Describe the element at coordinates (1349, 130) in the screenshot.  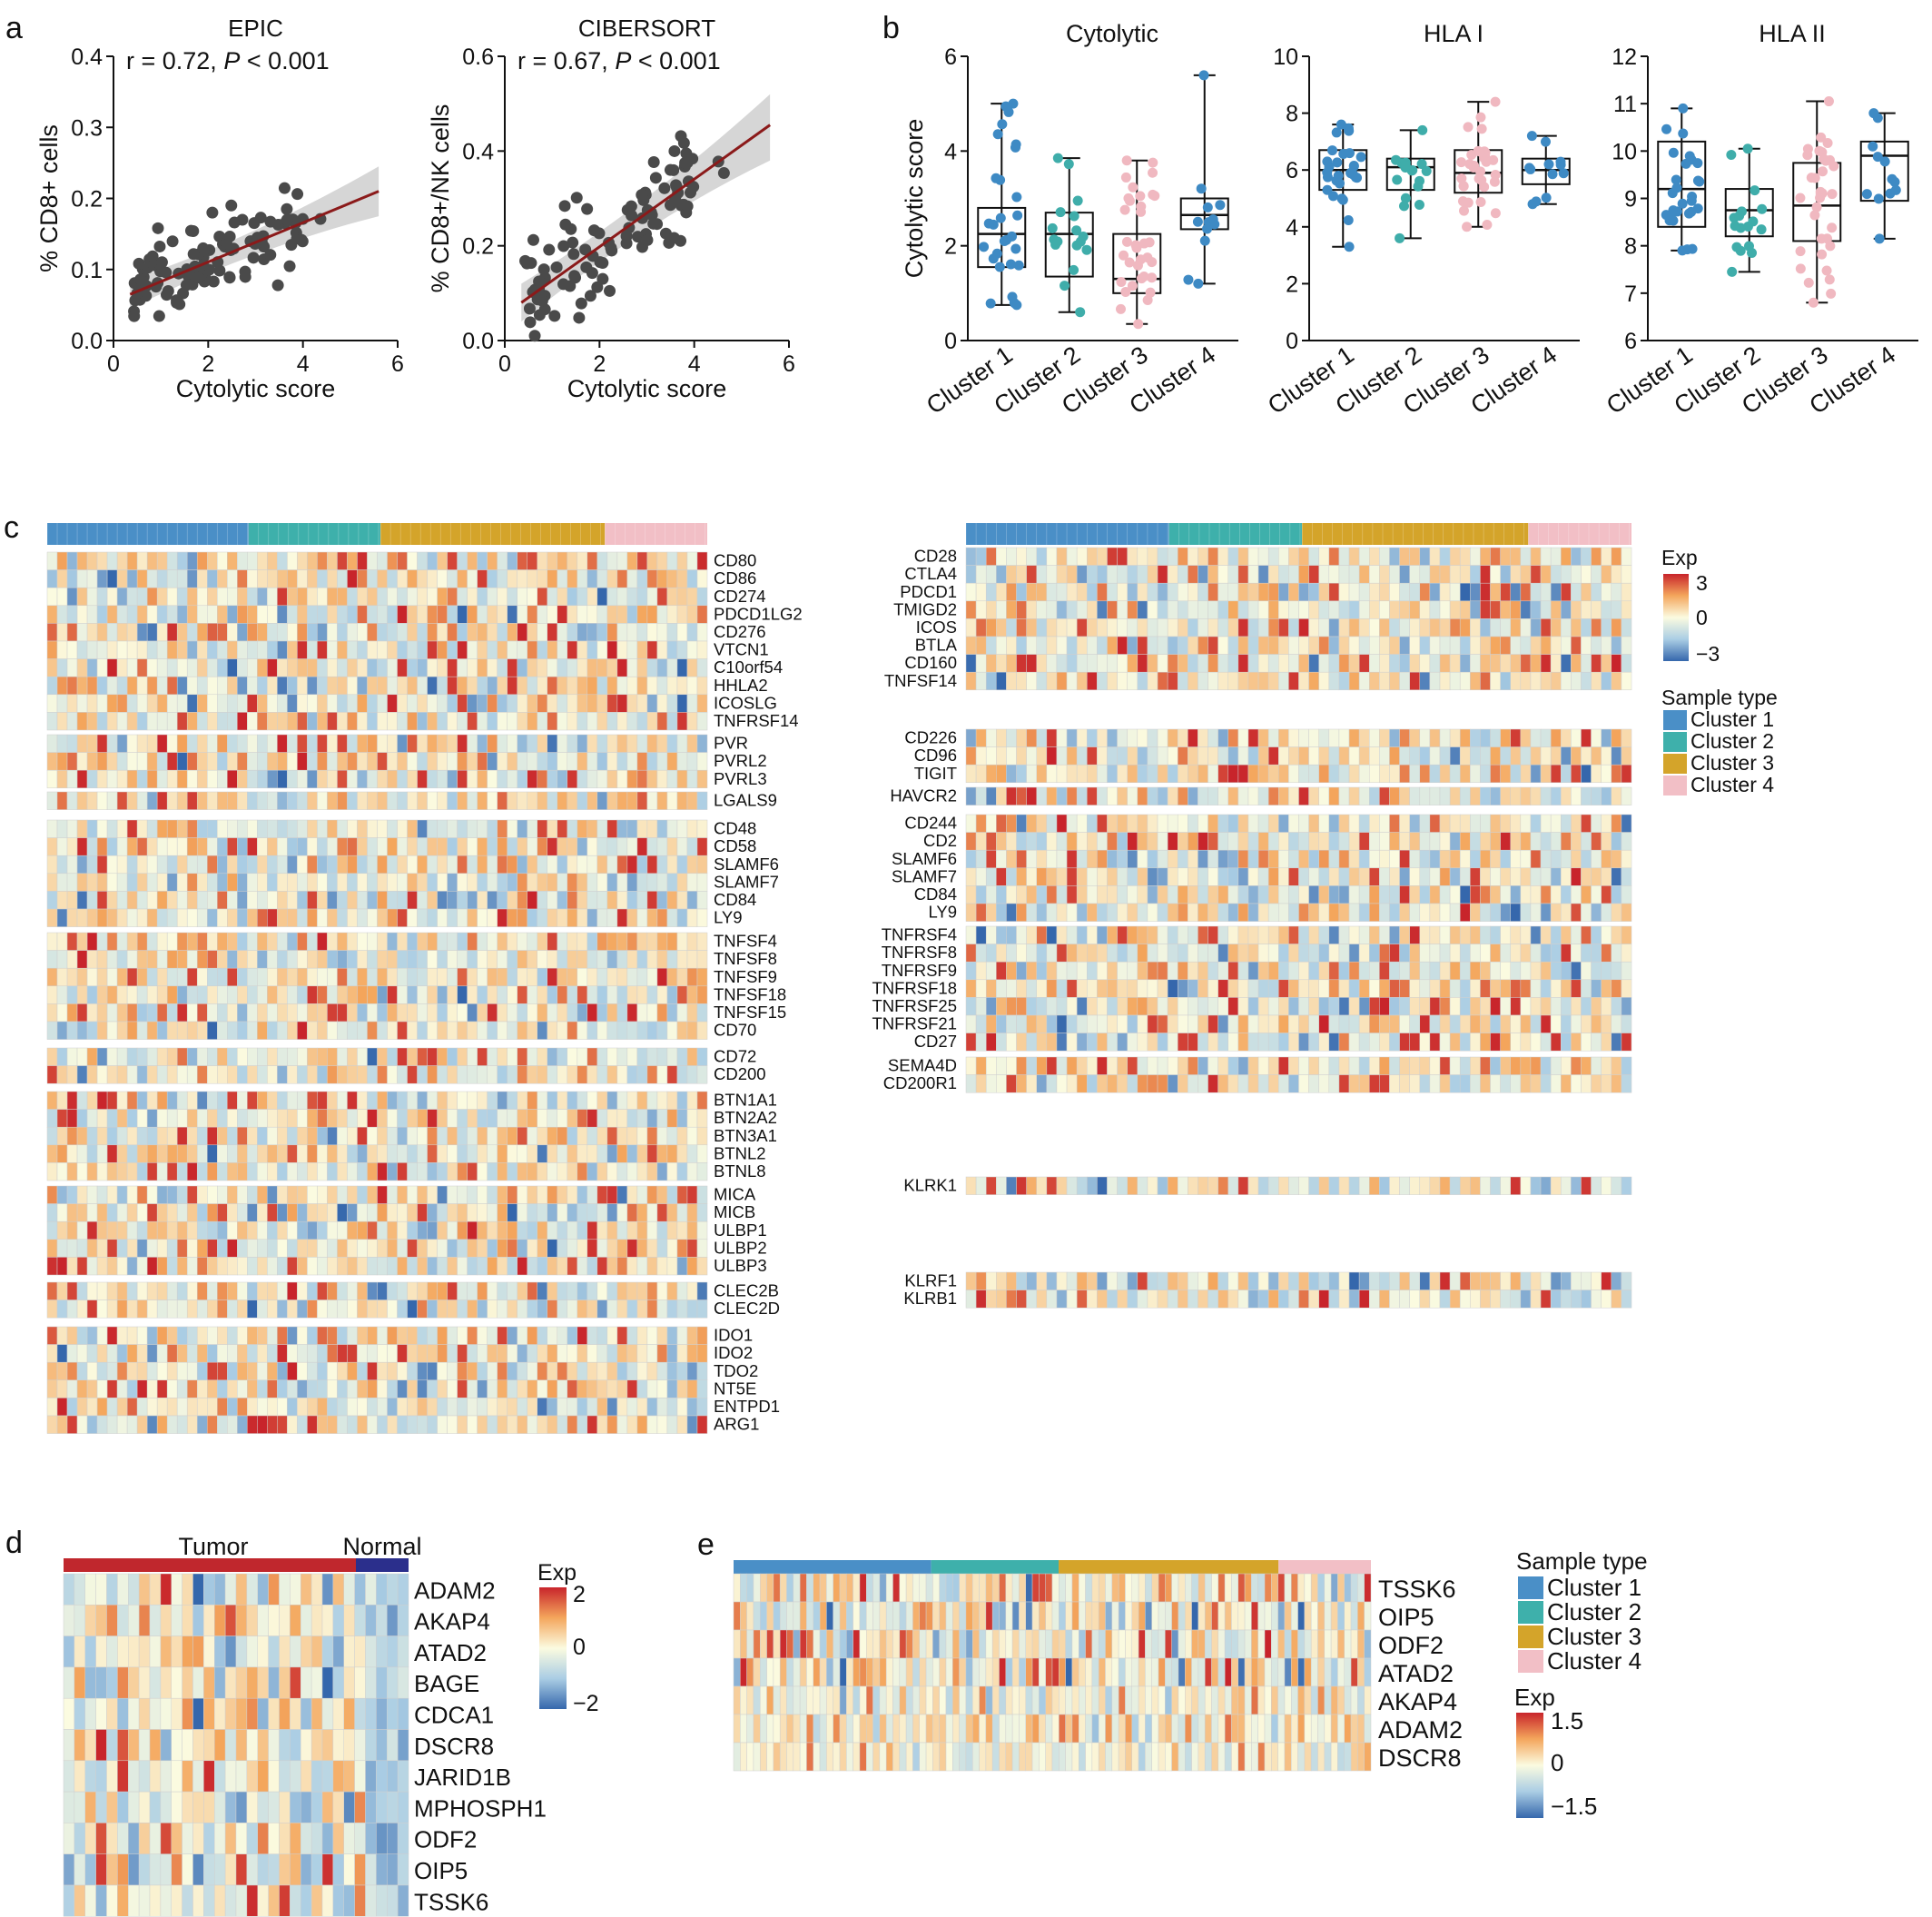
I see `data-point` at that location.